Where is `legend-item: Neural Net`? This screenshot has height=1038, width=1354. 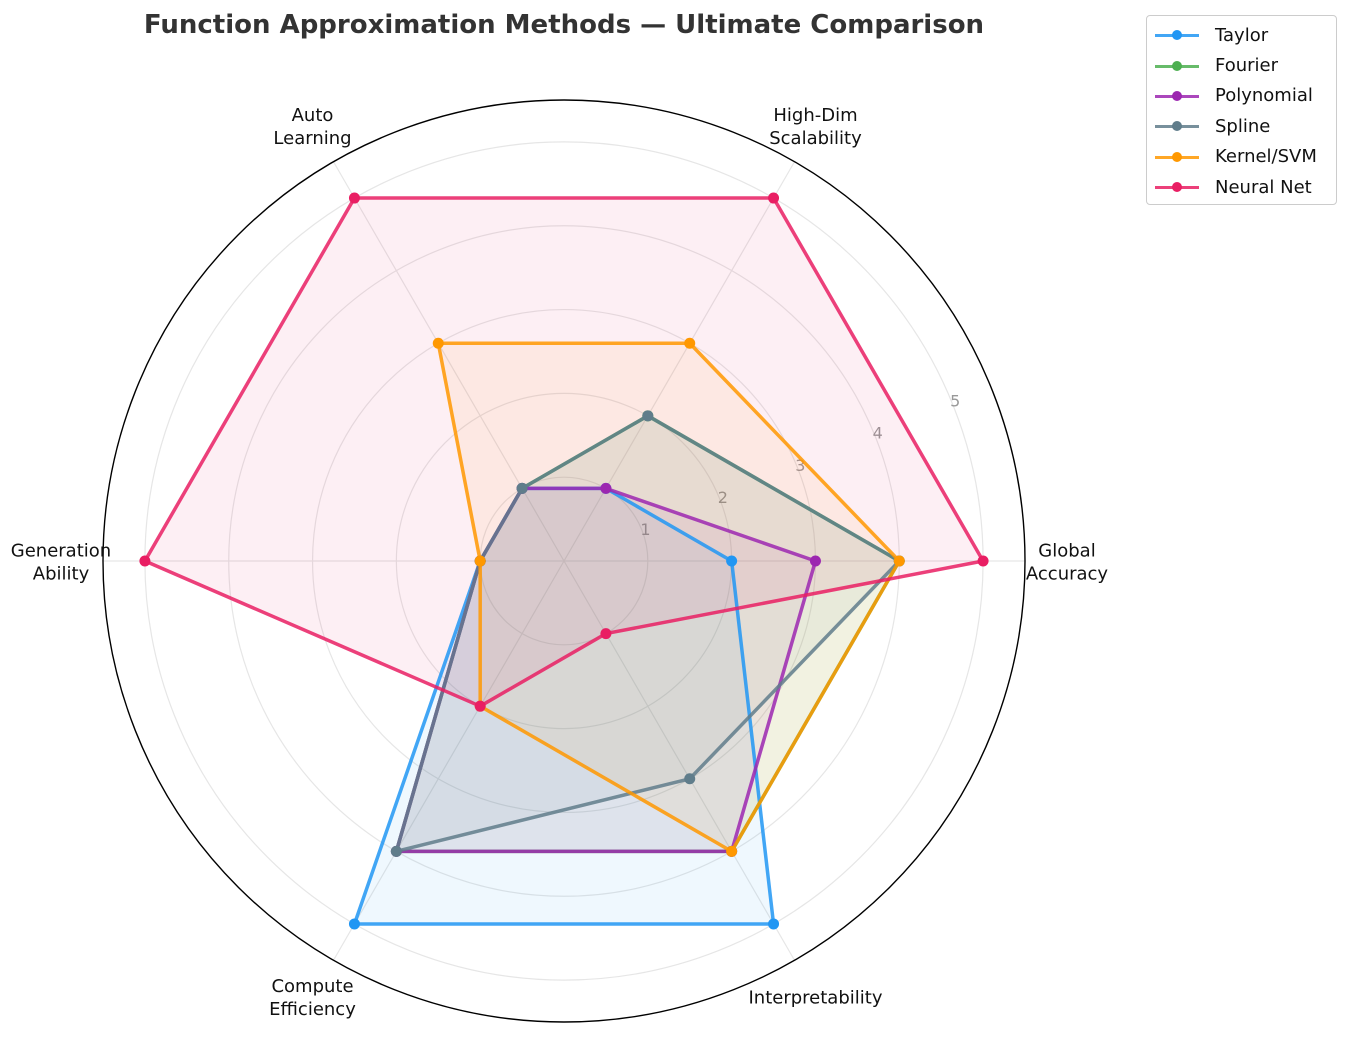
legend-item: Neural Net is located at coordinates (1241, 187).